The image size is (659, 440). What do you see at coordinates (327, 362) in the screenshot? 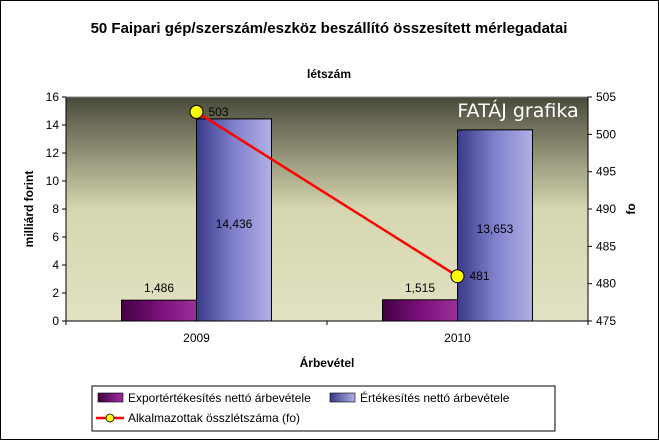
I see `x-axis-label: Árbevétel` at bounding box center [327, 362].